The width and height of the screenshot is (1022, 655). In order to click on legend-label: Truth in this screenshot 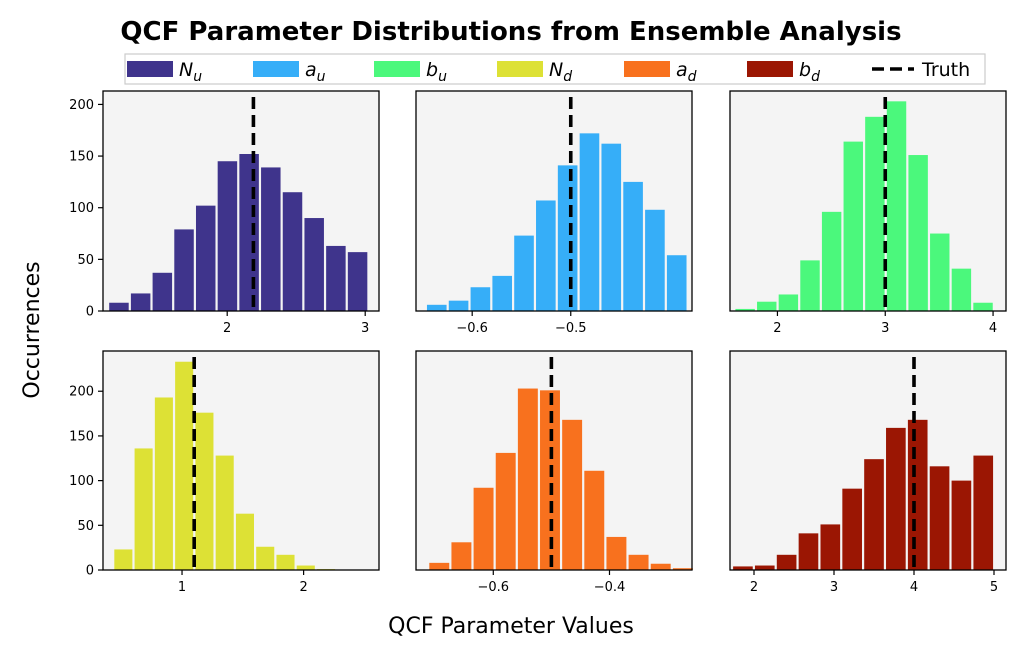, I will do `click(945, 70)`.